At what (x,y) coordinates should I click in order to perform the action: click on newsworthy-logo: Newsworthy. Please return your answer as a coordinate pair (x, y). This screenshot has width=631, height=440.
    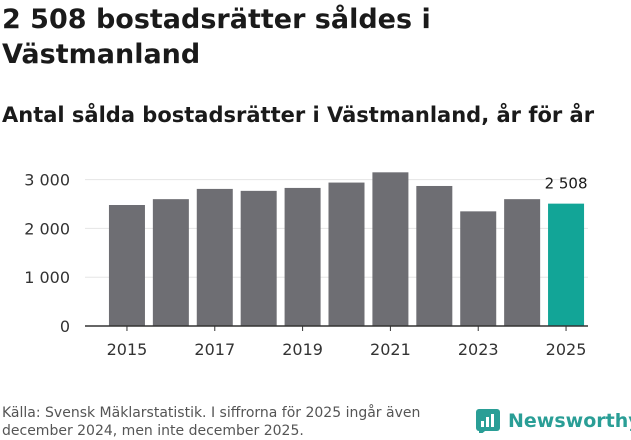
    Looking at the image, I should click on (553, 421).